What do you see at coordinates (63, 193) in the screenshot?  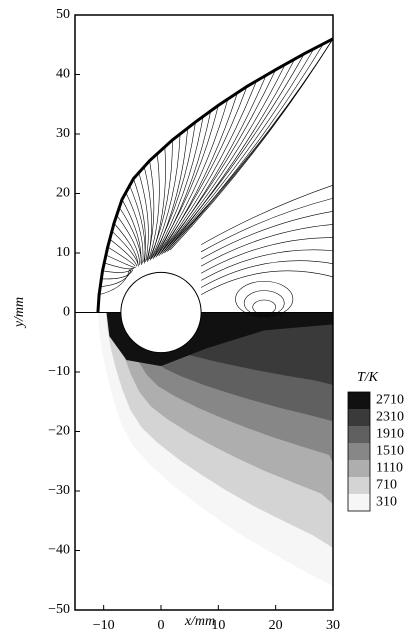 I see `y-tick-label: 20` at bounding box center [63, 193].